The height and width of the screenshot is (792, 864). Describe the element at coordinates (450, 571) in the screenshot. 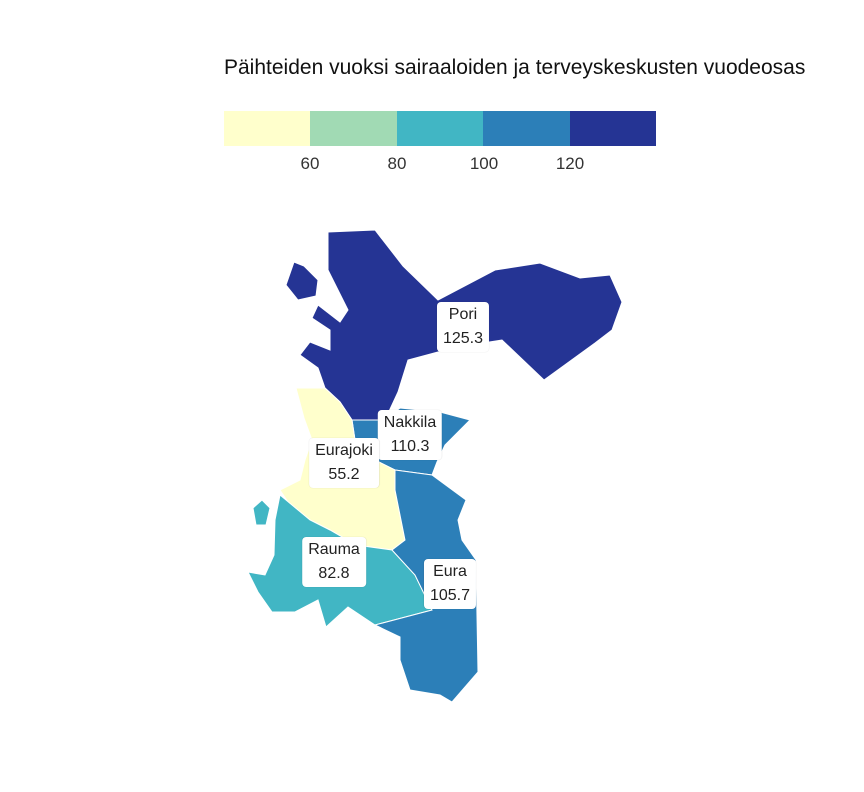

I see `region-name: Eura` at that location.